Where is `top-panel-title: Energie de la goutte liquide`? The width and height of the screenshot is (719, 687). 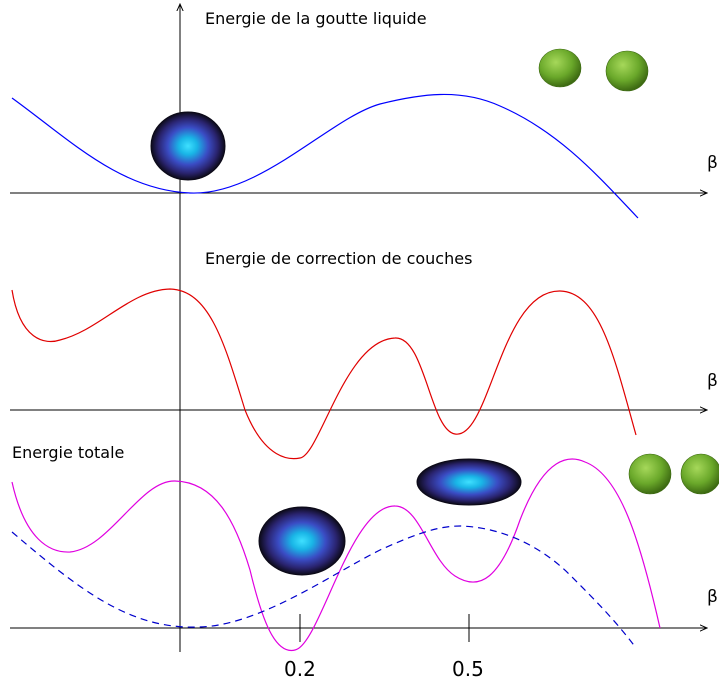 top-panel-title: Energie de la goutte liquide is located at coordinates (316, 18).